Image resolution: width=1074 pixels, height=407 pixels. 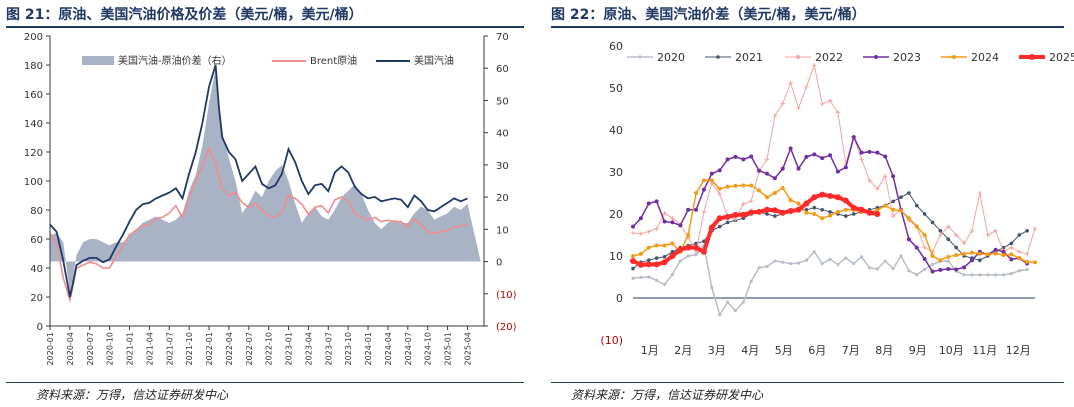 What do you see at coordinates (448, 348) in the screenshot?
I see `x-tick-label: 2025-01` at bounding box center [448, 348].